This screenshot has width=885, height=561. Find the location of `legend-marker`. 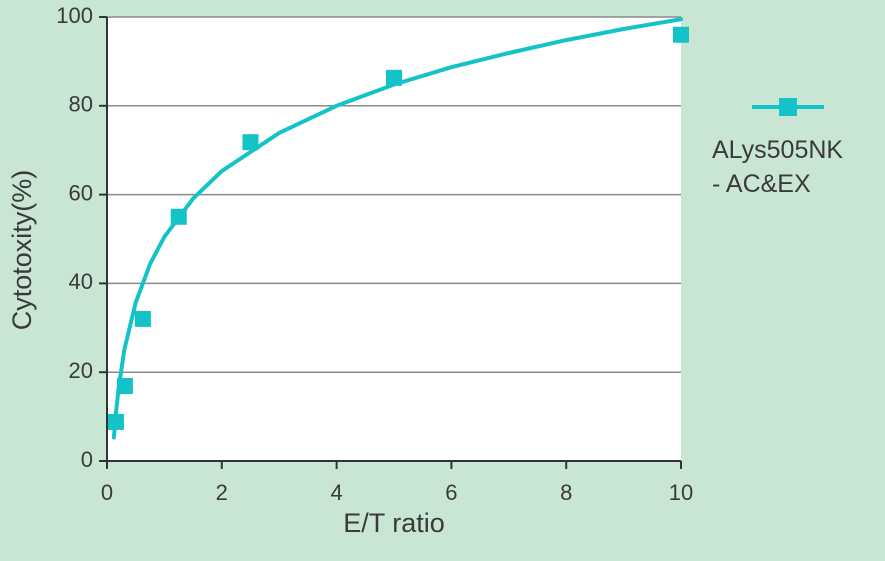

legend-marker is located at coordinates (788, 107).